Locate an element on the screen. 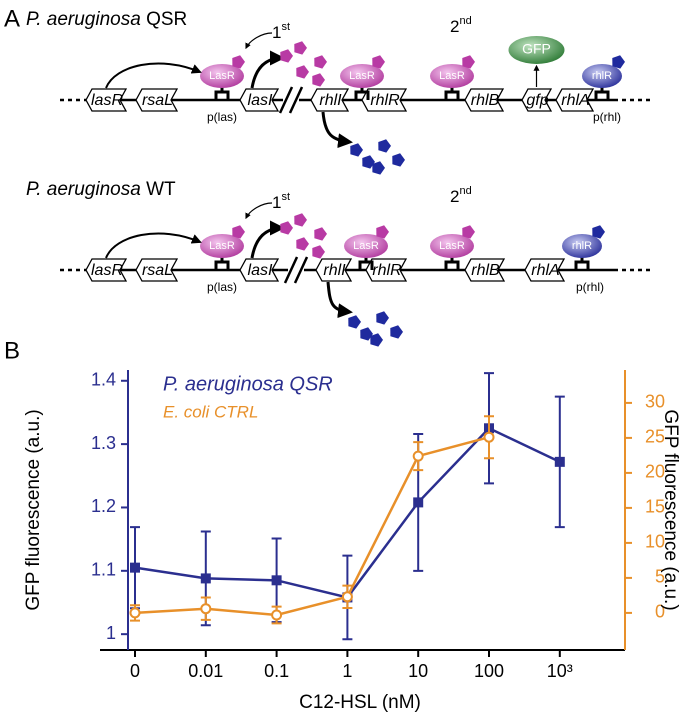 This screenshot has height=723, width=685. second-label: 2nd is located at coordinates (461, 26).